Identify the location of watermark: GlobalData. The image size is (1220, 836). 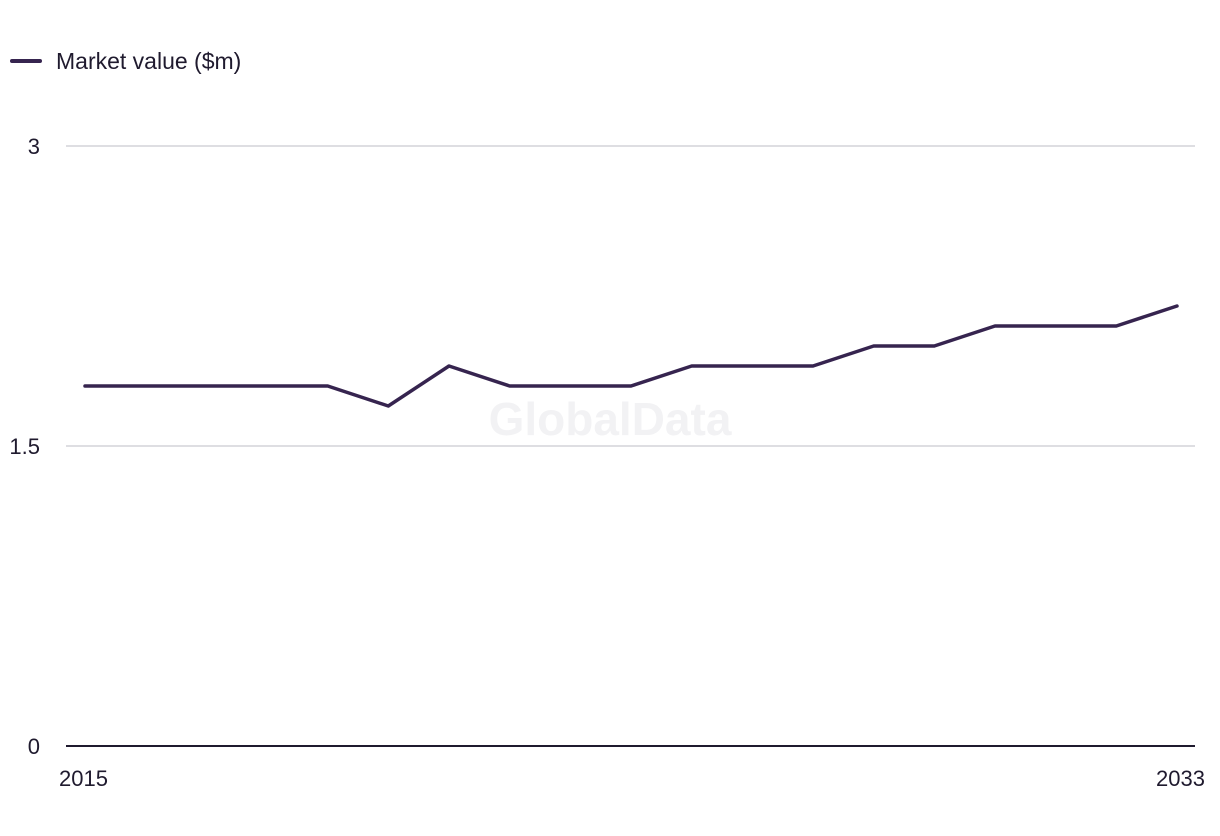
(610, 419).